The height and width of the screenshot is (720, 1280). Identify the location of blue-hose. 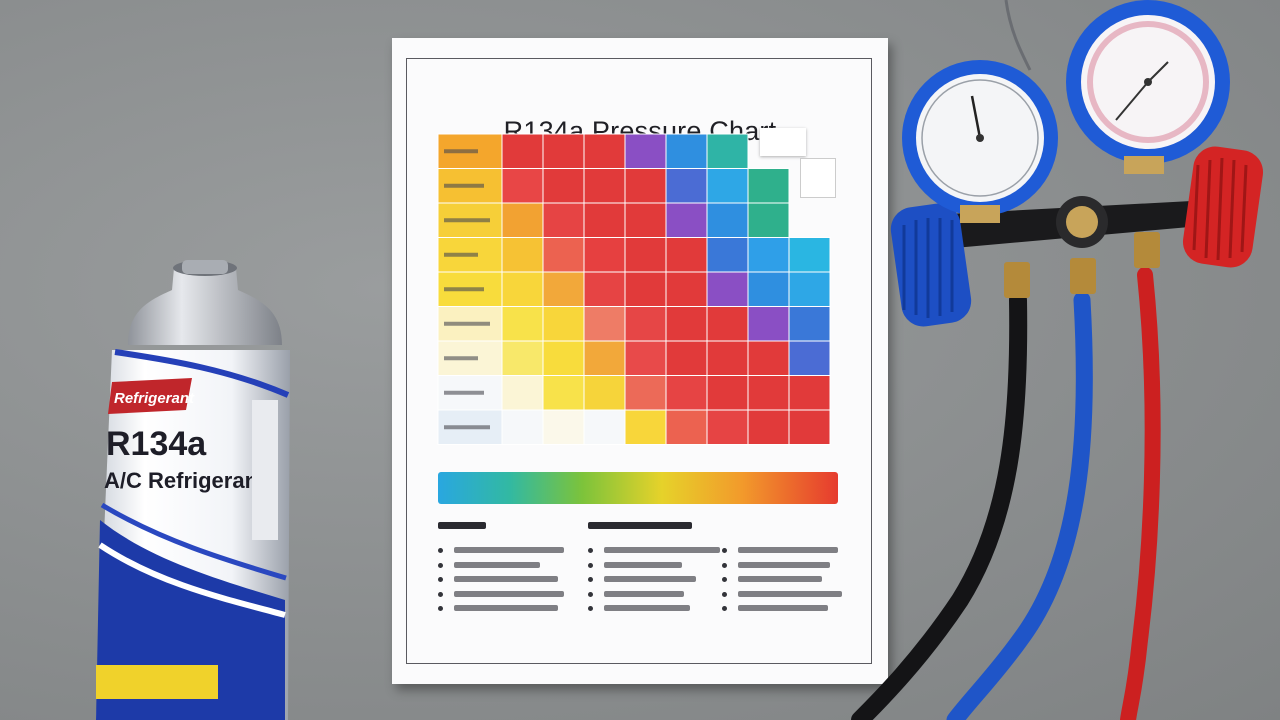
(1019, 505).